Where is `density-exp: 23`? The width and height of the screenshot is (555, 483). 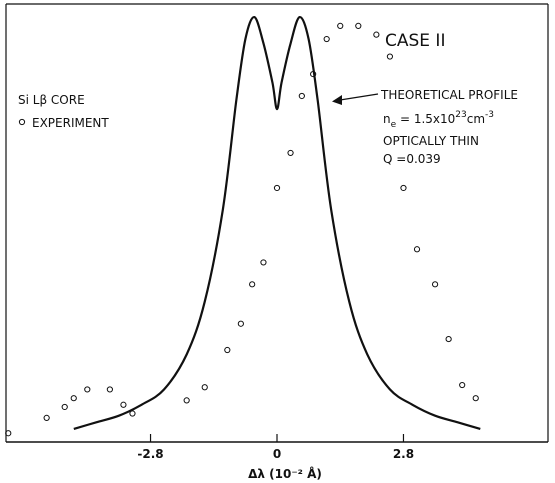 density-exp: 23 is located at coordinates (460, 115).